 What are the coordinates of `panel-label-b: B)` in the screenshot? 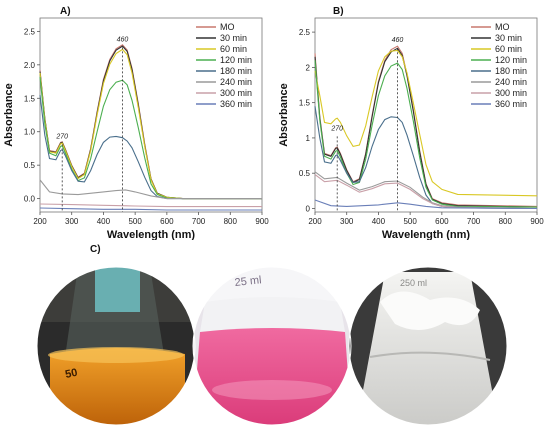 It's located at (338, 11).